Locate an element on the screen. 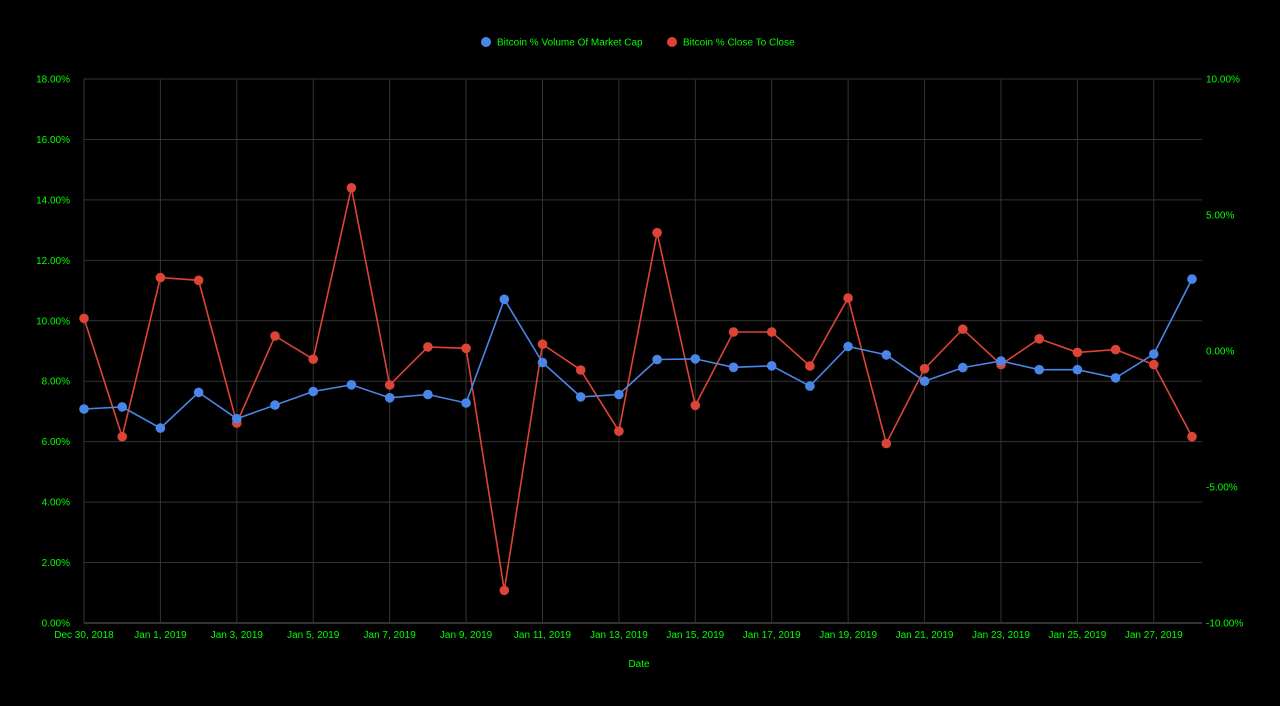 The width and height of the screenshot is (1280, 706). y-left-tick-label: 18.00% is located at coordinates (53, 80).